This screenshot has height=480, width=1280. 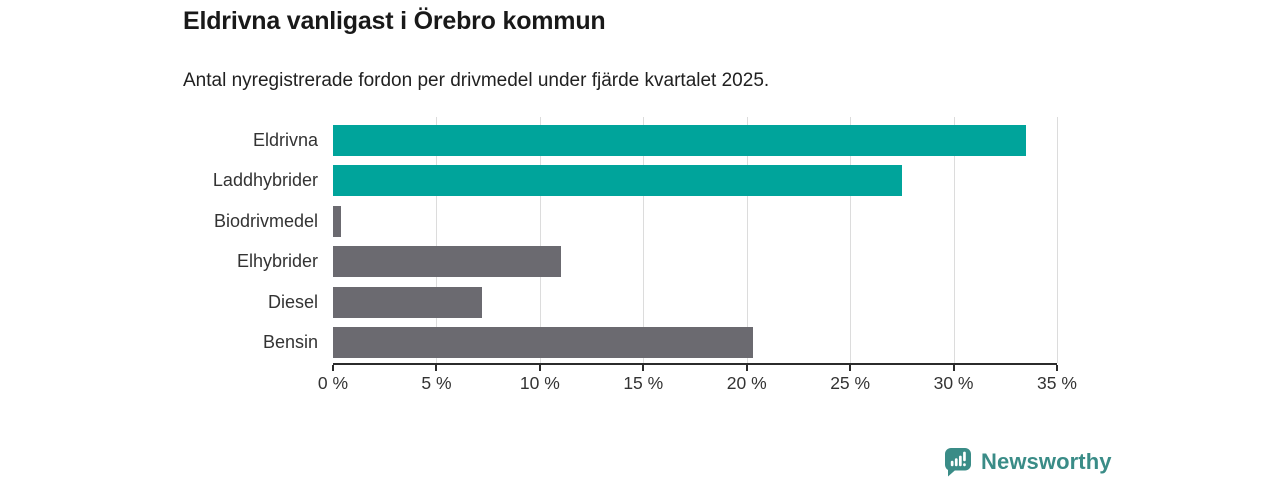 I want to click on bar-elhybrider, so click(x=447, y=262).